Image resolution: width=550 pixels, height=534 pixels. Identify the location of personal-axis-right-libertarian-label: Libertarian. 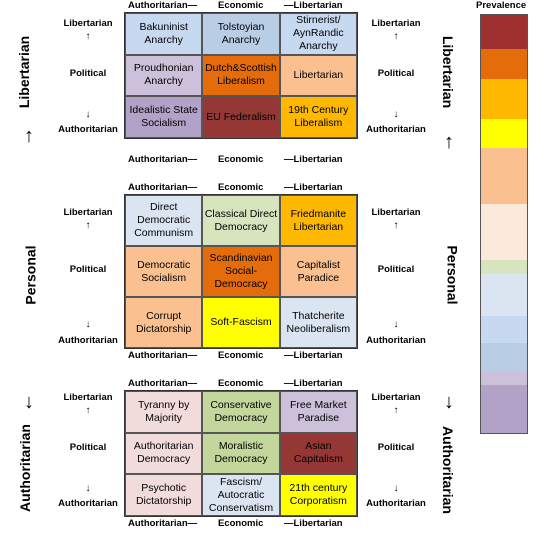
(448, 72).